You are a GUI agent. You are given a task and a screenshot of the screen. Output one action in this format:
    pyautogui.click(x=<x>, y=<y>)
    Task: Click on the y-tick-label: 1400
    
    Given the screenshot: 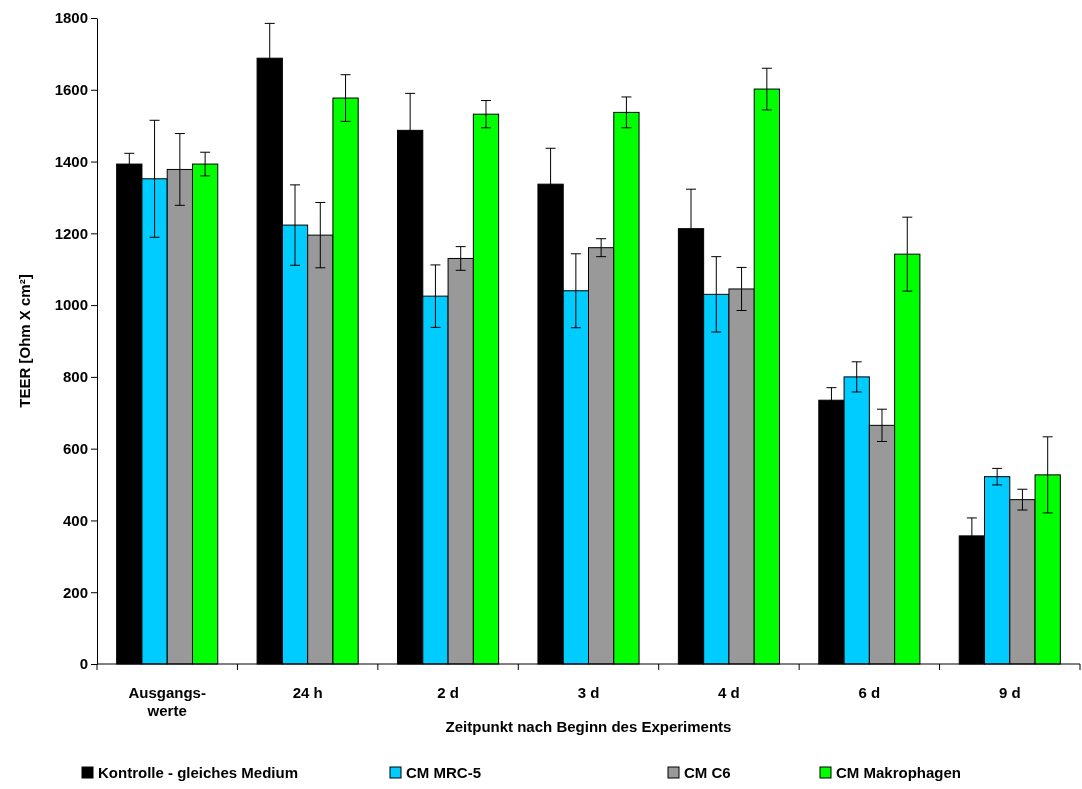 What is the action you would take?
    pyautogui.click(x=71, y=161)
    